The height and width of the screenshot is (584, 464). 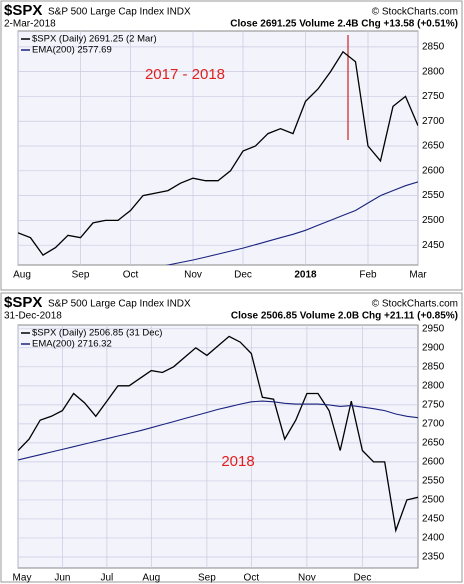 I want to click on y-tick-label: 2400, so click(x=433, y=538).